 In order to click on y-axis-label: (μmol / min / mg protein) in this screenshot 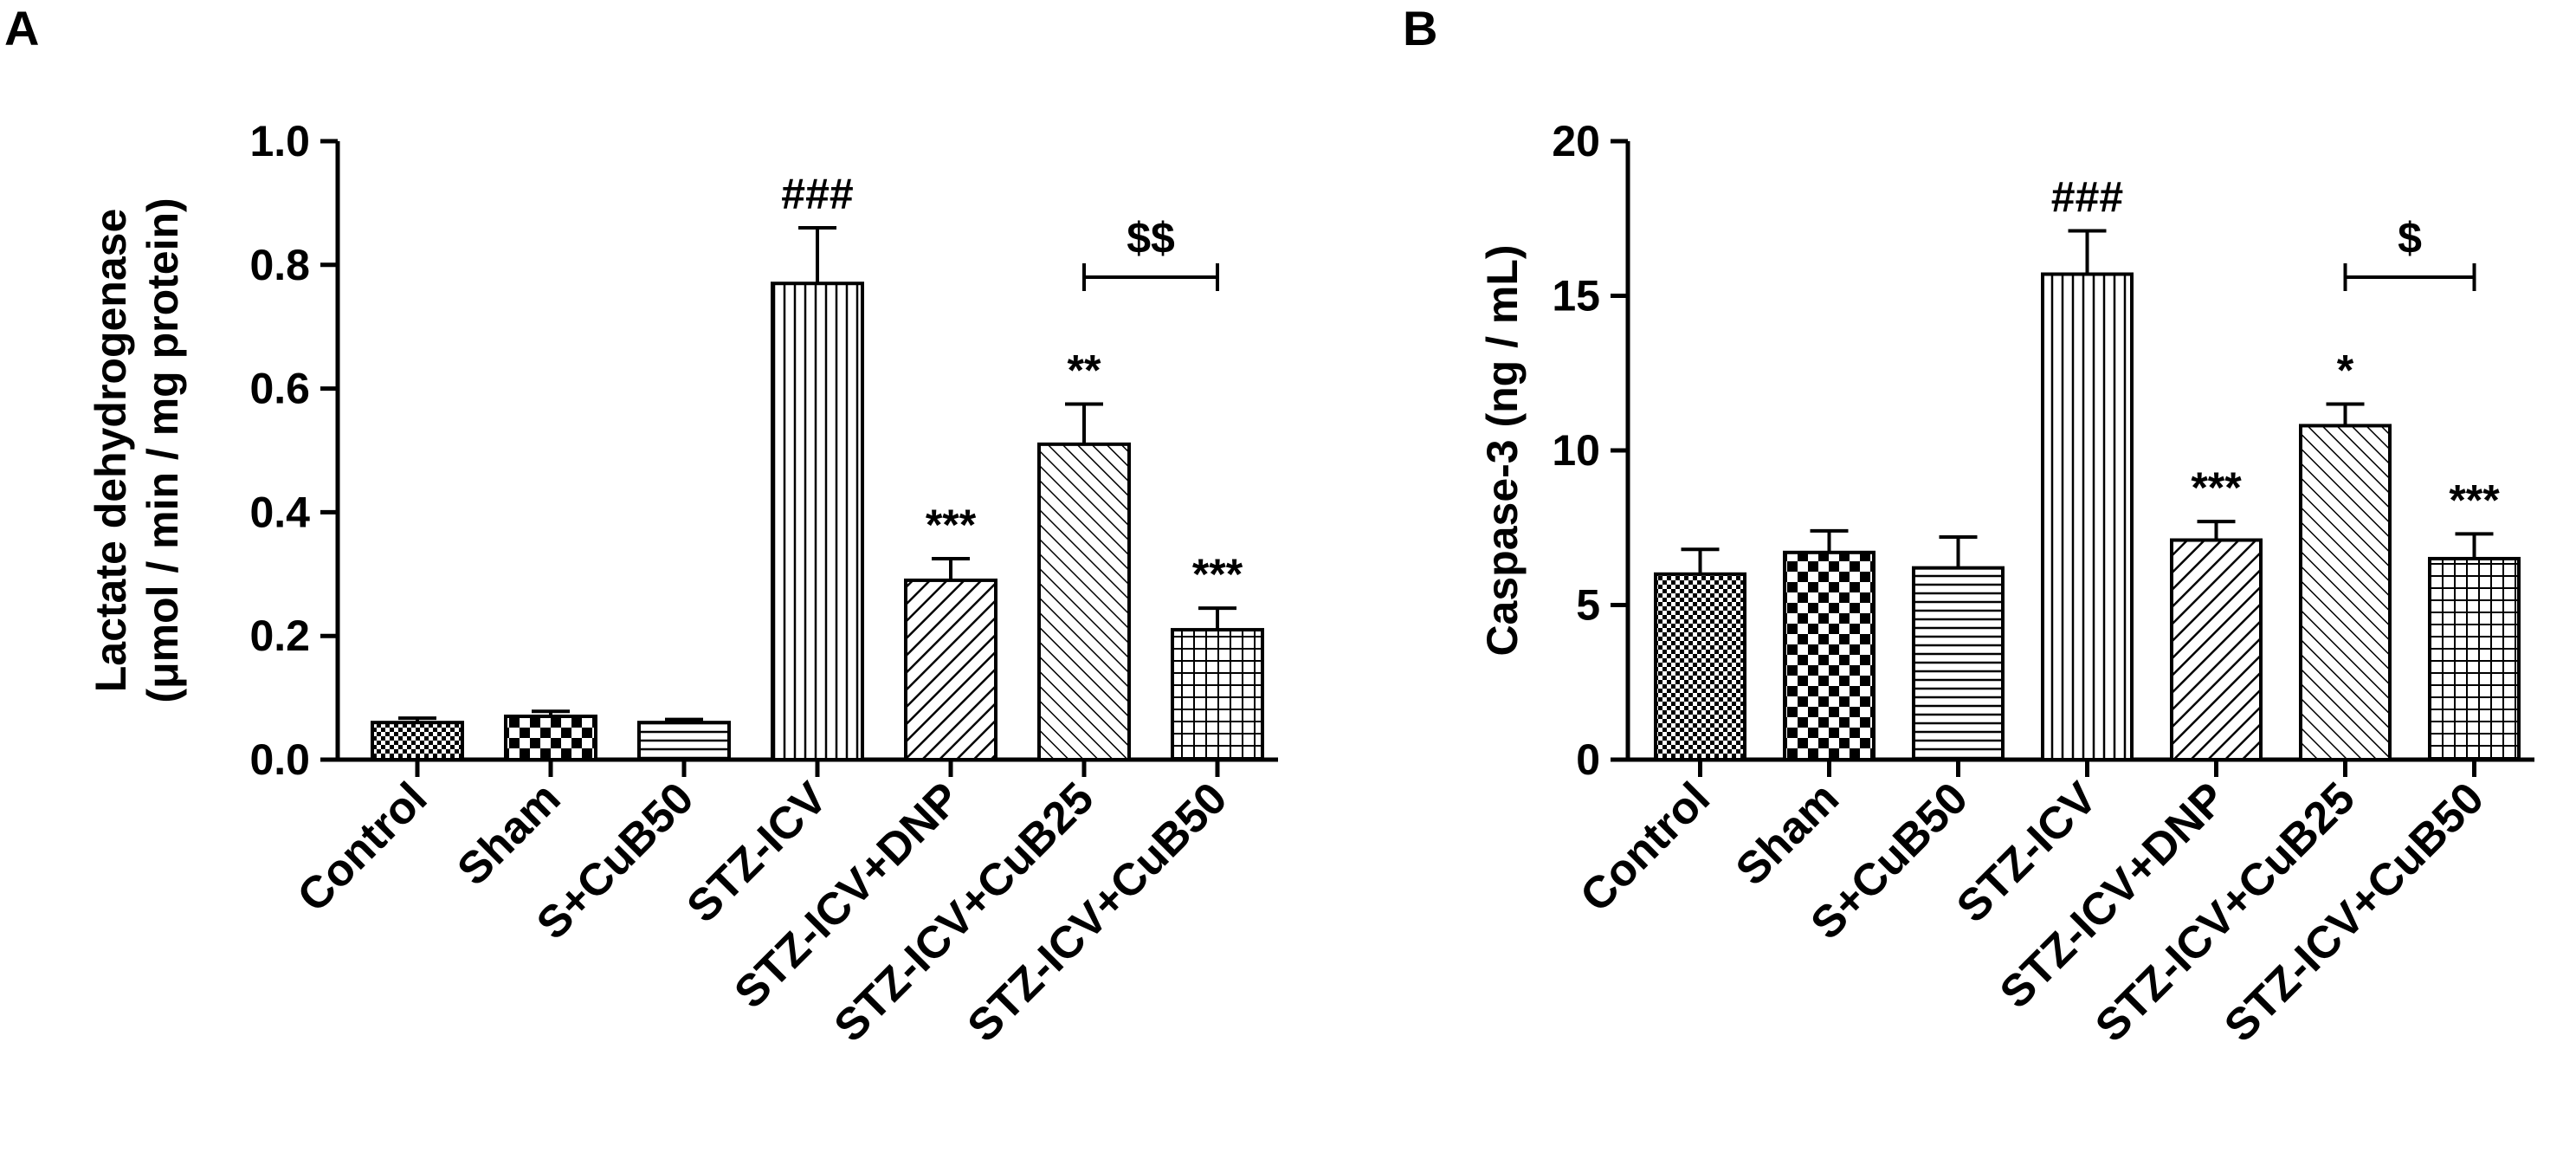, I will do `click(163, 449)`.